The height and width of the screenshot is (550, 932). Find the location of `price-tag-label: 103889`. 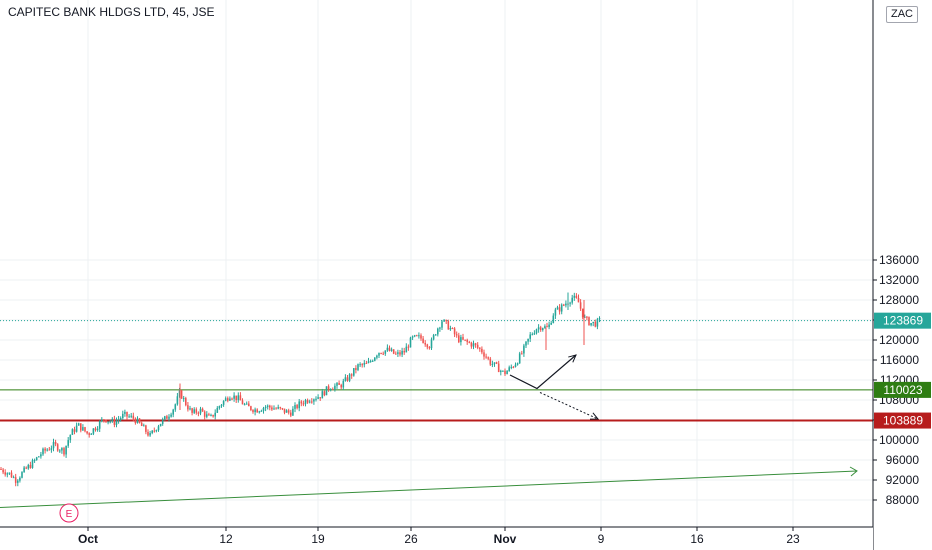

price-tag-label: 103889 is located at coordinates (903, 421).